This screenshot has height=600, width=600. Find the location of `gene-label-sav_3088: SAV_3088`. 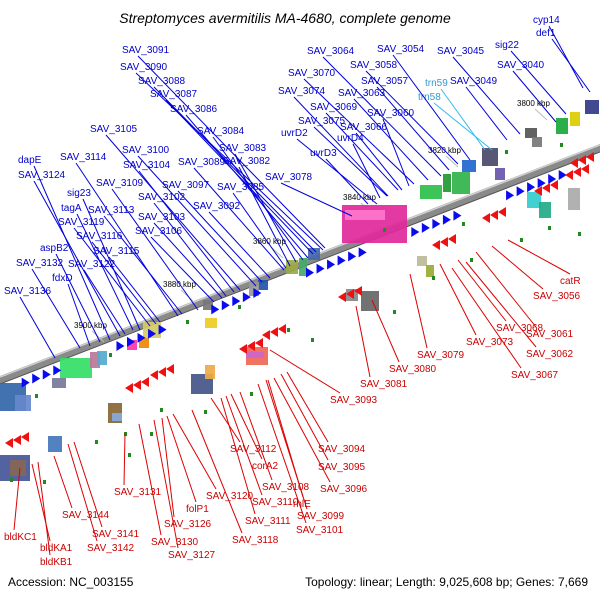

gene-label-sav_3088: SAV_3088 is located at coordinates (162, 81).